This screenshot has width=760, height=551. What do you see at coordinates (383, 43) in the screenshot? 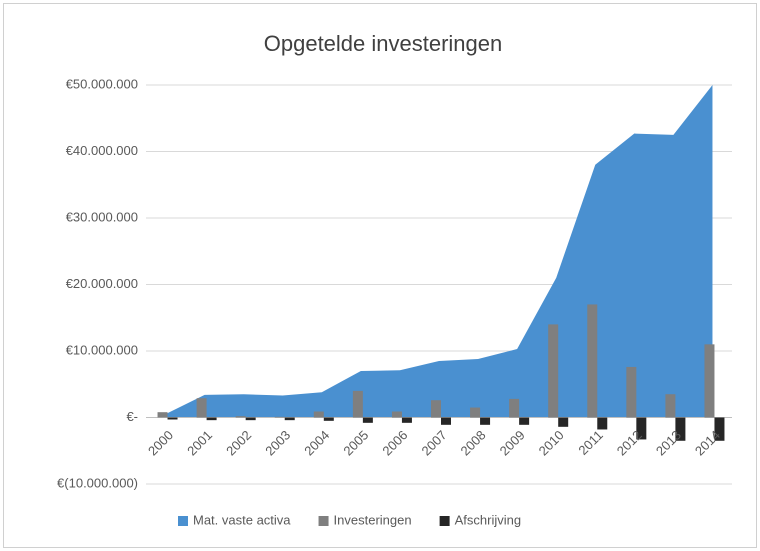
I see `chart-title: Opgetelde investeringen` at bounding box center [383, 43].